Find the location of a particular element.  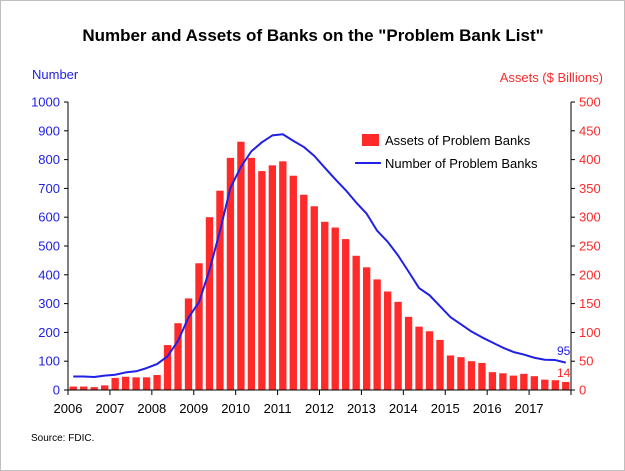

right-tick-label: 150 is located at coordinates (590, 303).